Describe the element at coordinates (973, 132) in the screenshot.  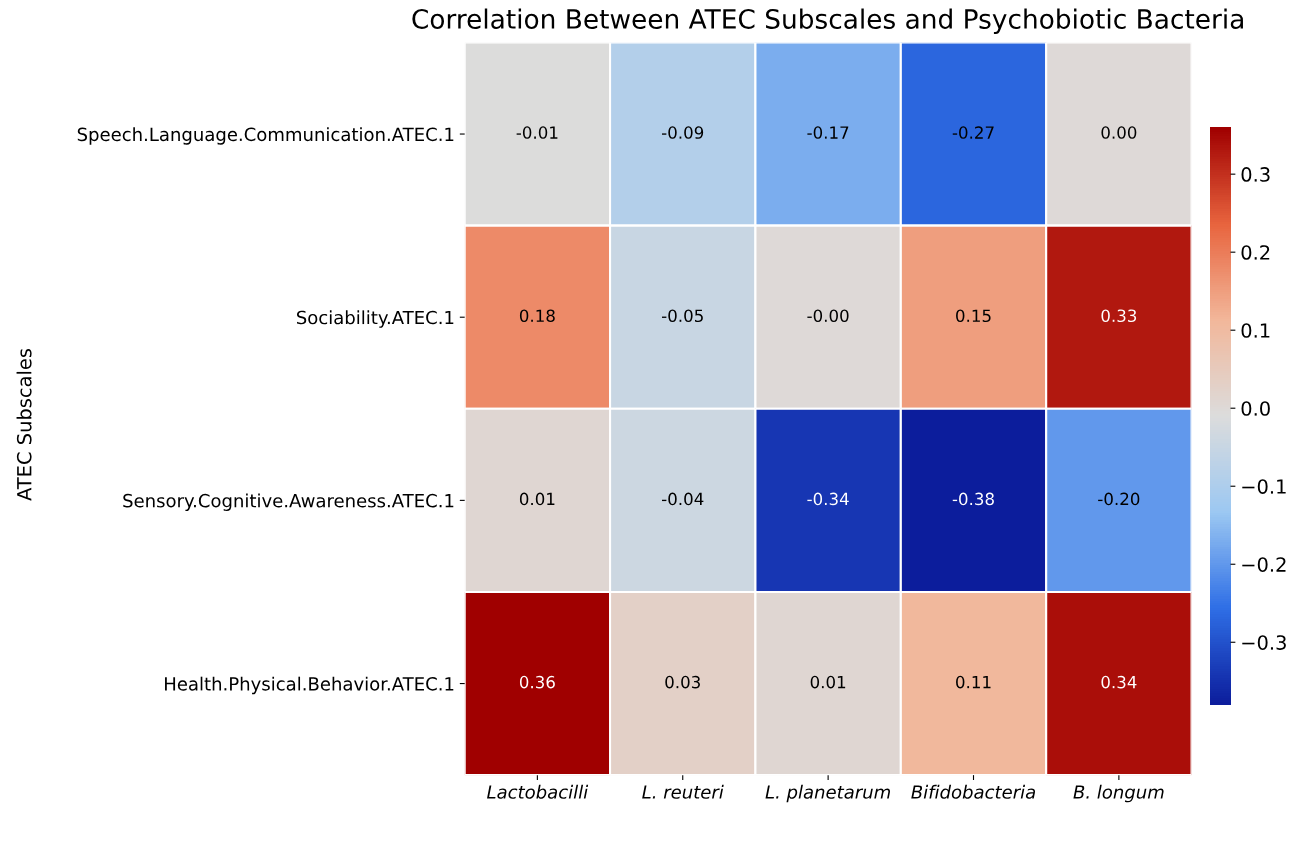
I see `data-label: -0.27` at that location.